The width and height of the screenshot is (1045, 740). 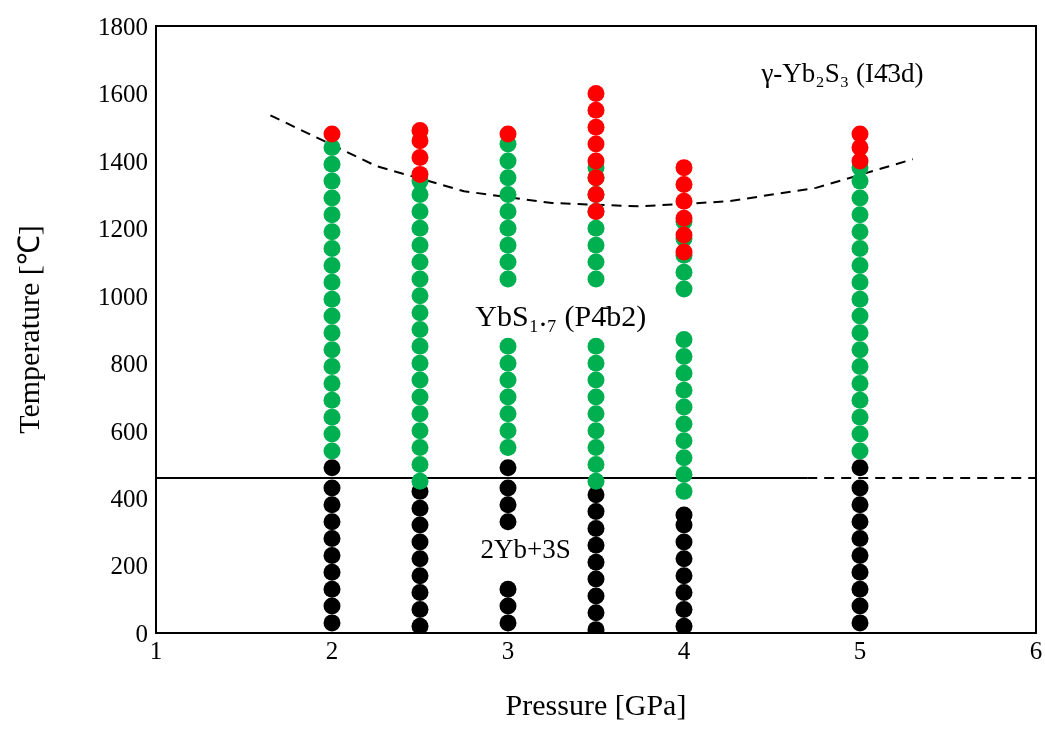 What do you see at coordinates (123, 296) in the screenshot?
I see `y-tick-label: 1000` at bounding box center [123, 296].